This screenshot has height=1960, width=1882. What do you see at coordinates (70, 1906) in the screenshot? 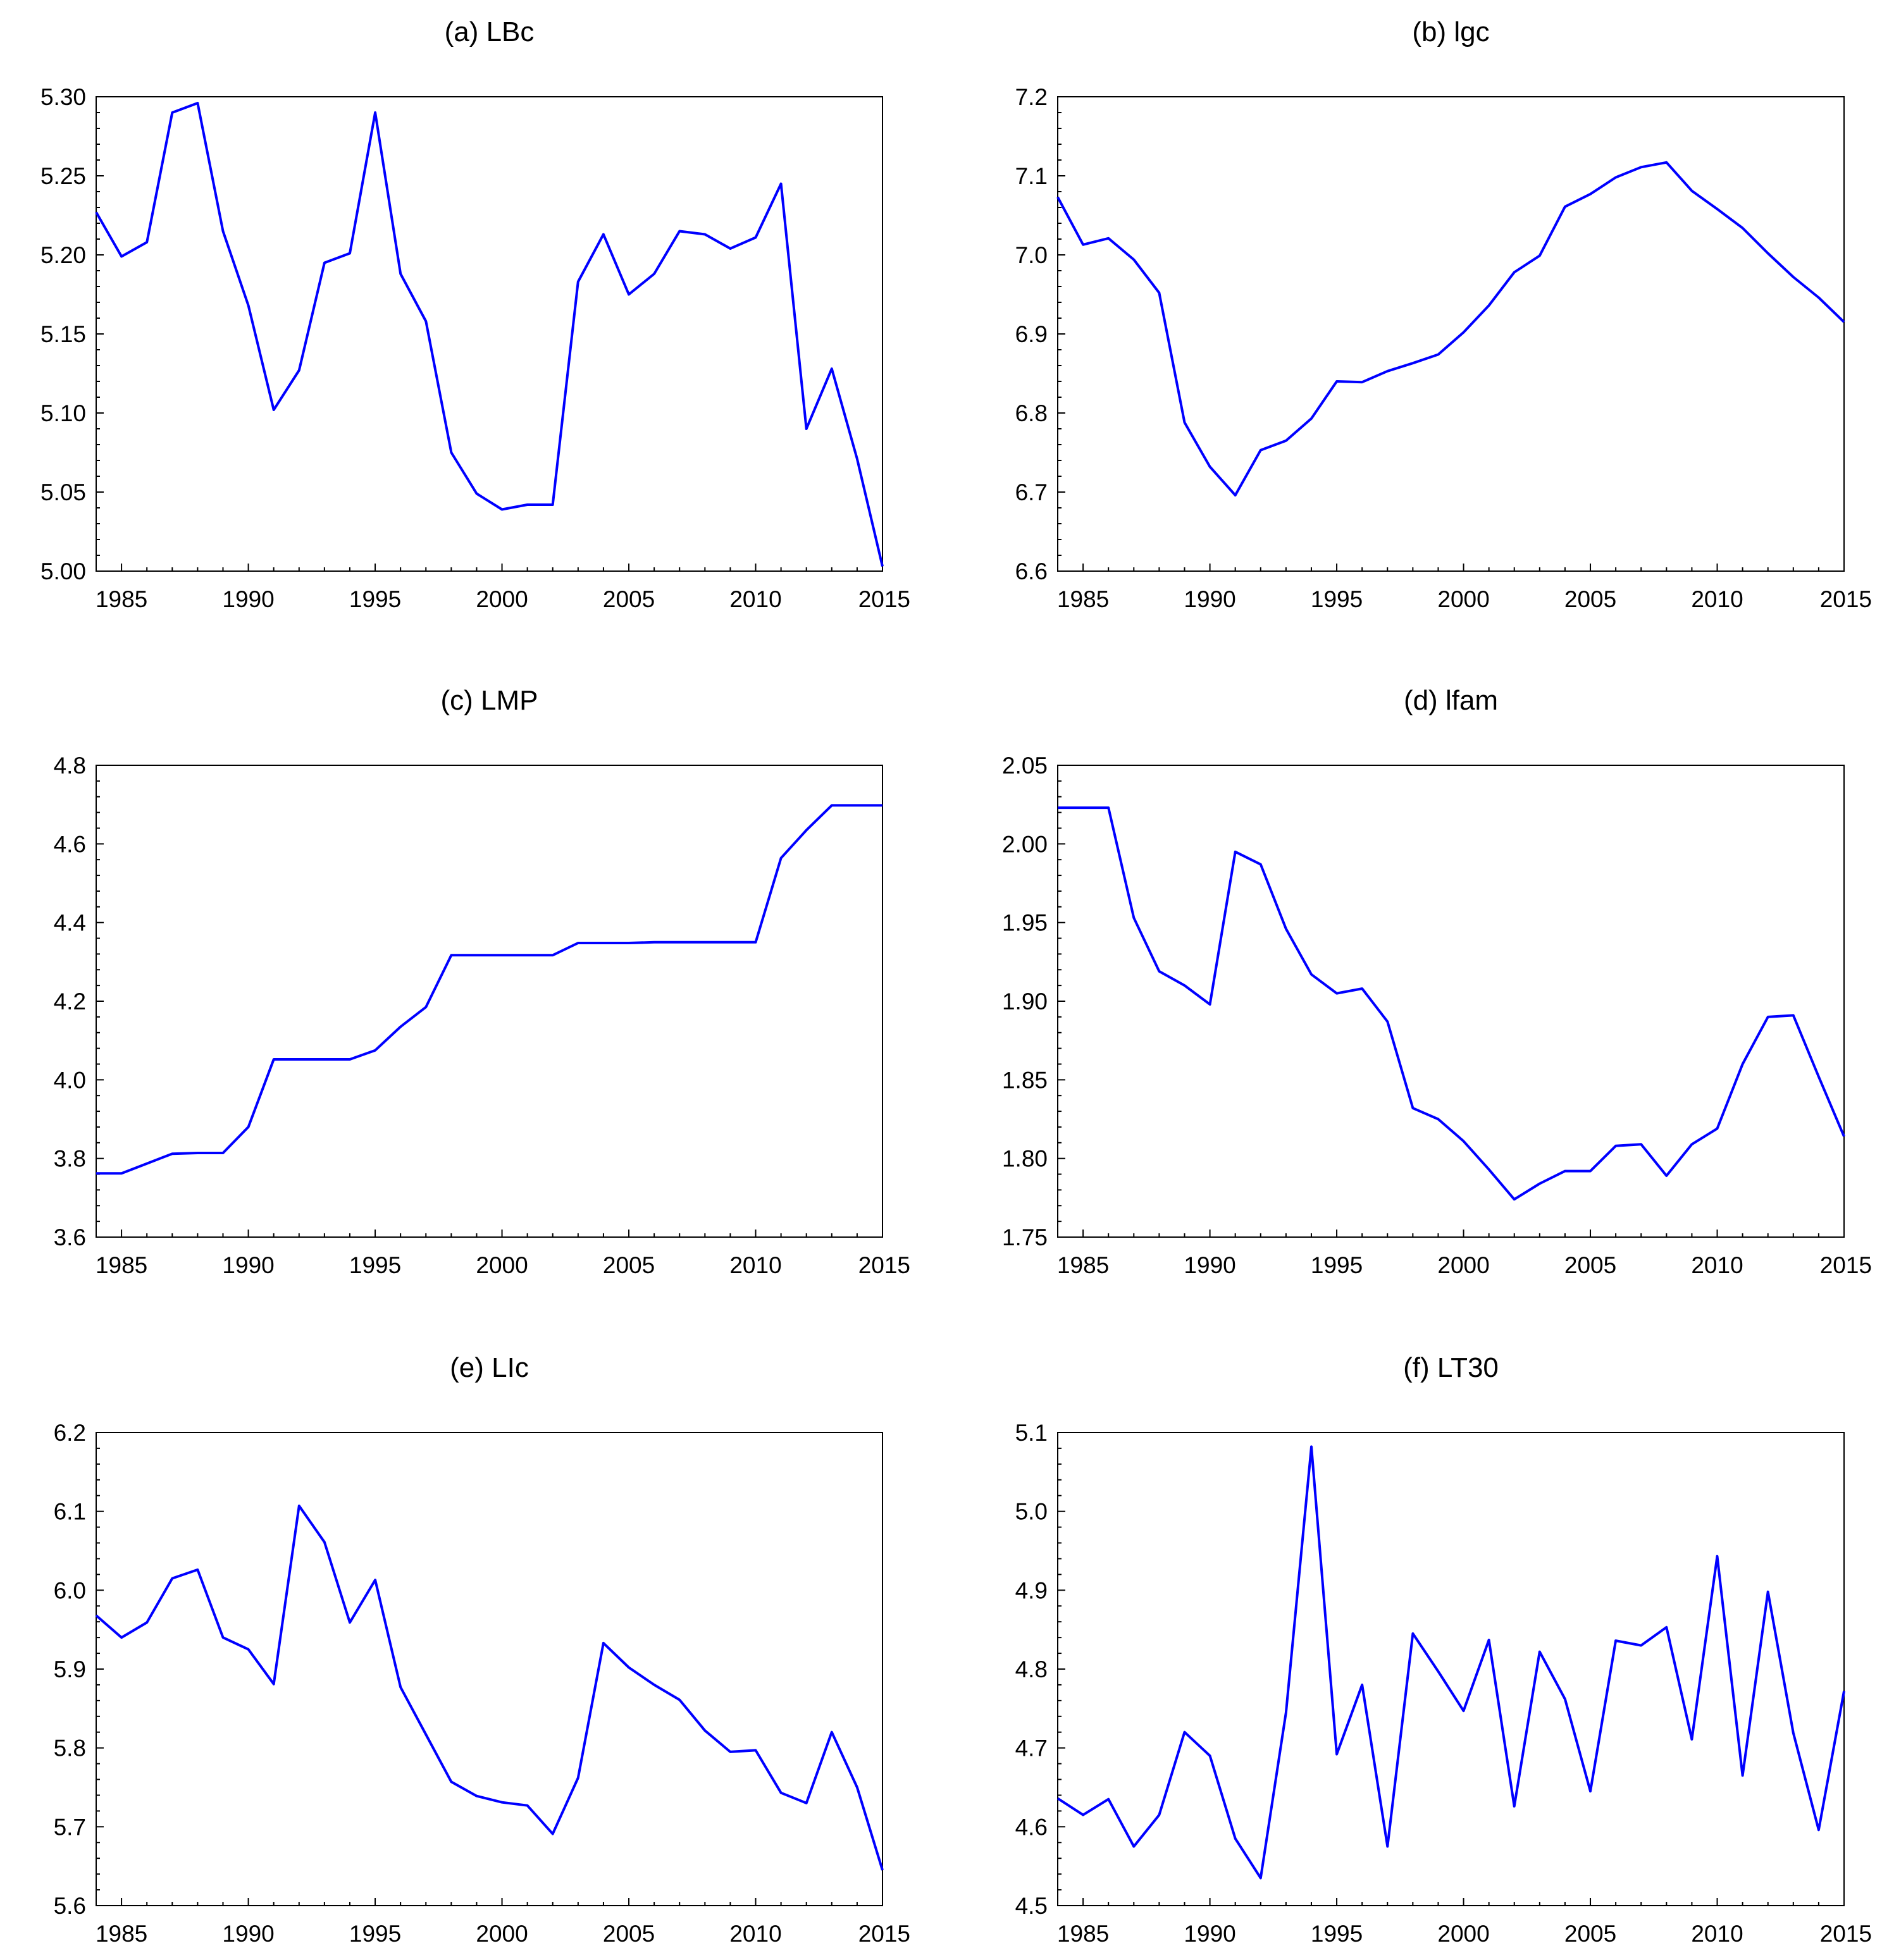
I see `y-tick-label: 5.6` at bounding box center [70, 1906].